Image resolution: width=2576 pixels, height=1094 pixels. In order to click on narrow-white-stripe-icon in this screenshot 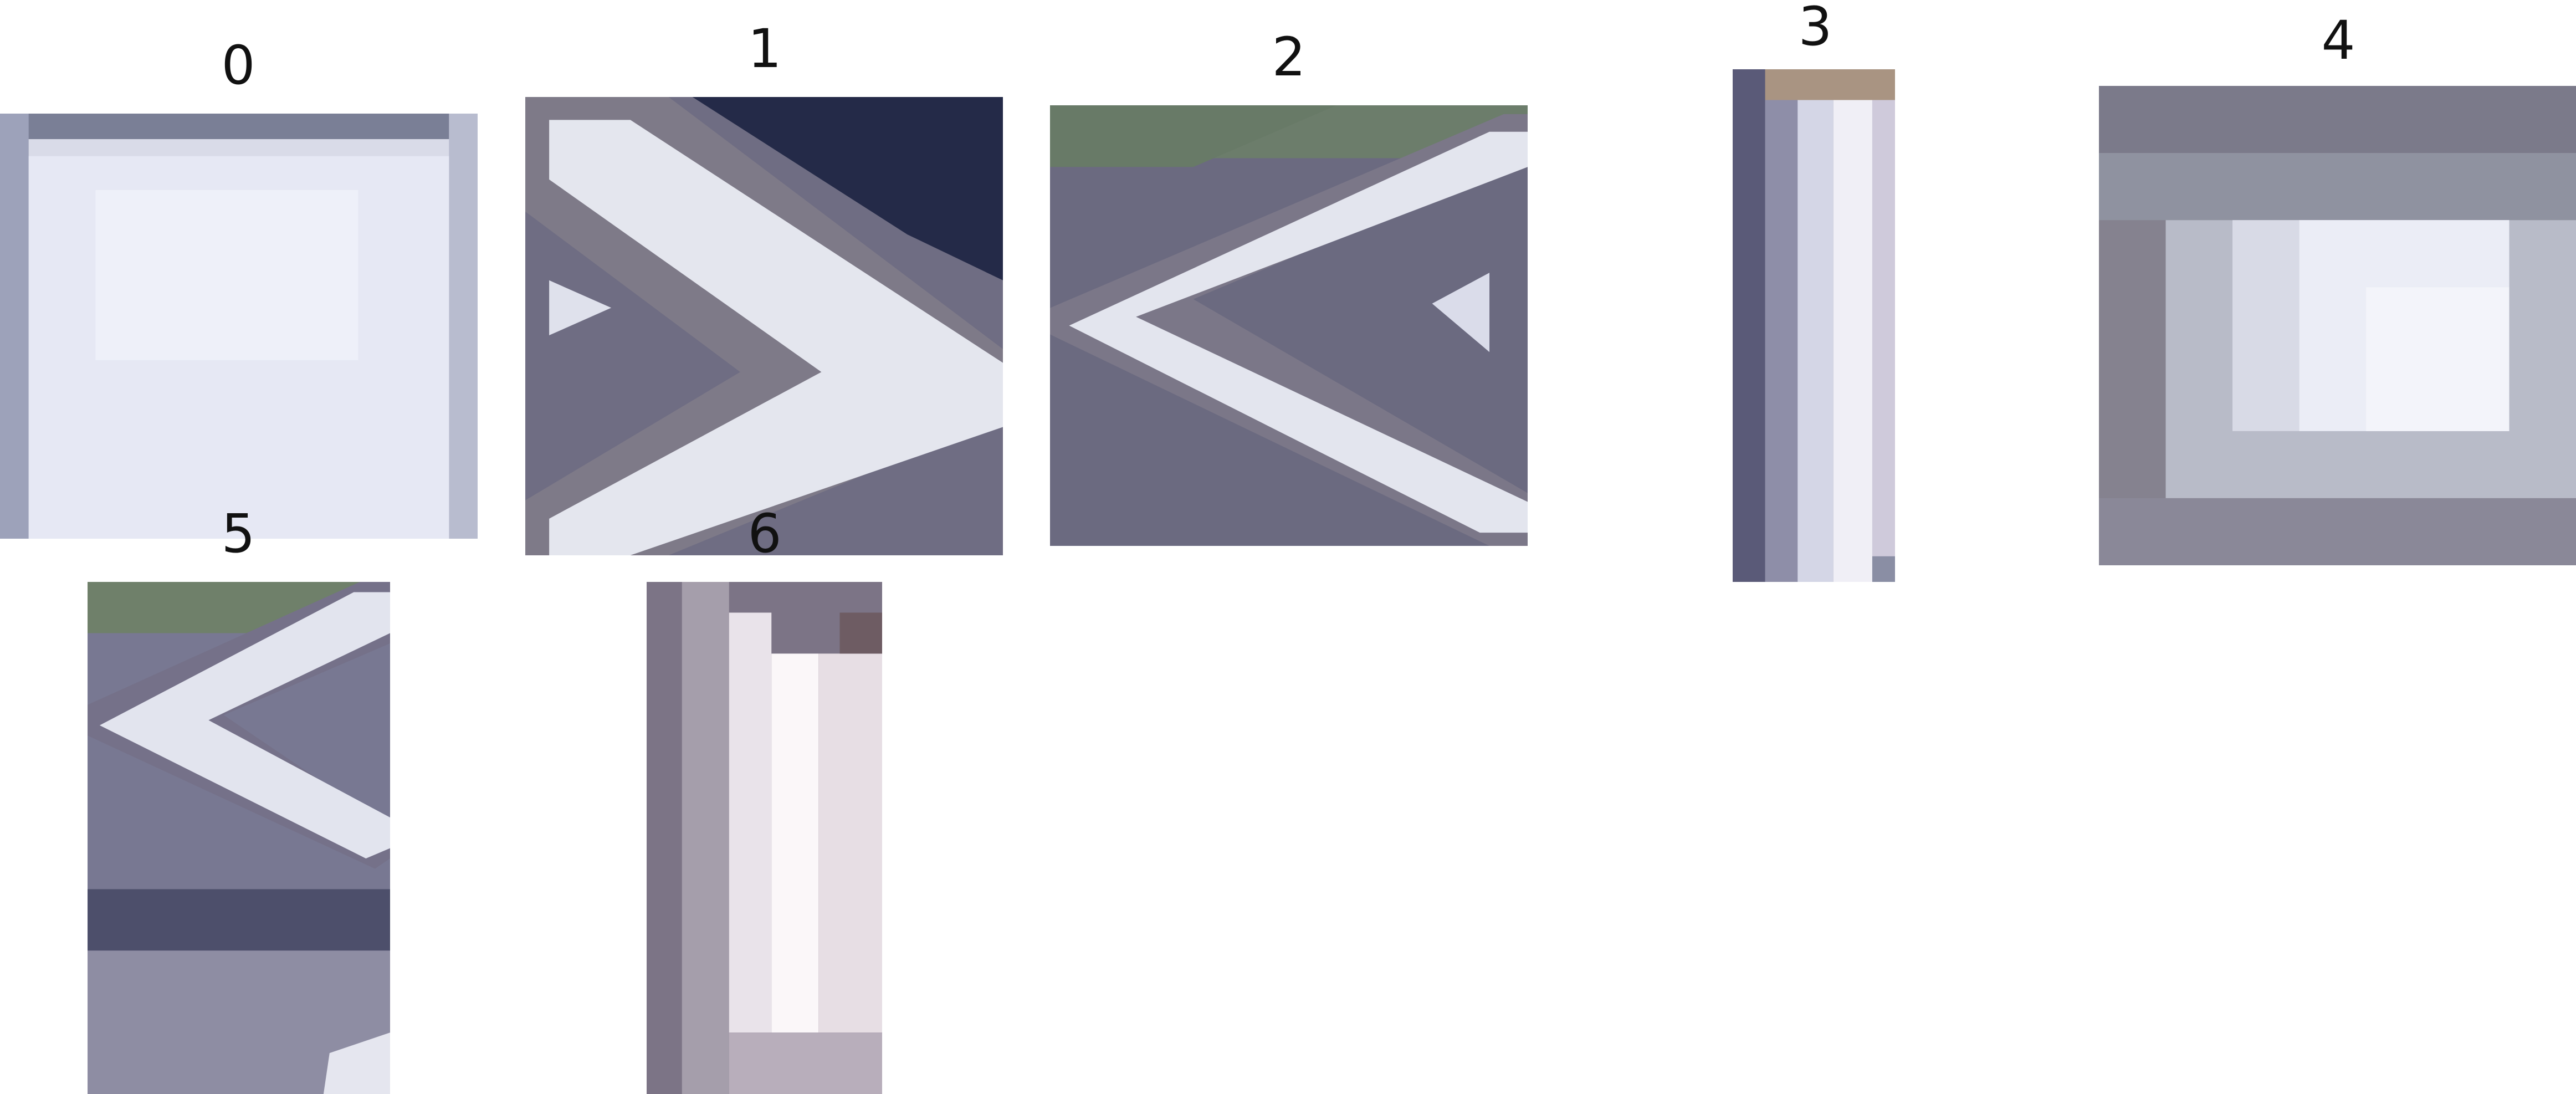, I will do `click(1814, 325)`.